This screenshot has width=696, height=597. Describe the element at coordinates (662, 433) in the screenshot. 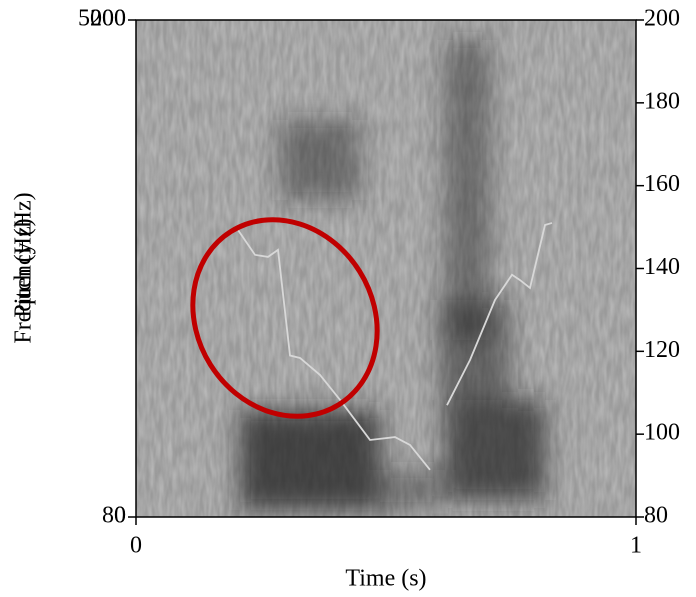

I see `y2-tick-label: 100` at that location.